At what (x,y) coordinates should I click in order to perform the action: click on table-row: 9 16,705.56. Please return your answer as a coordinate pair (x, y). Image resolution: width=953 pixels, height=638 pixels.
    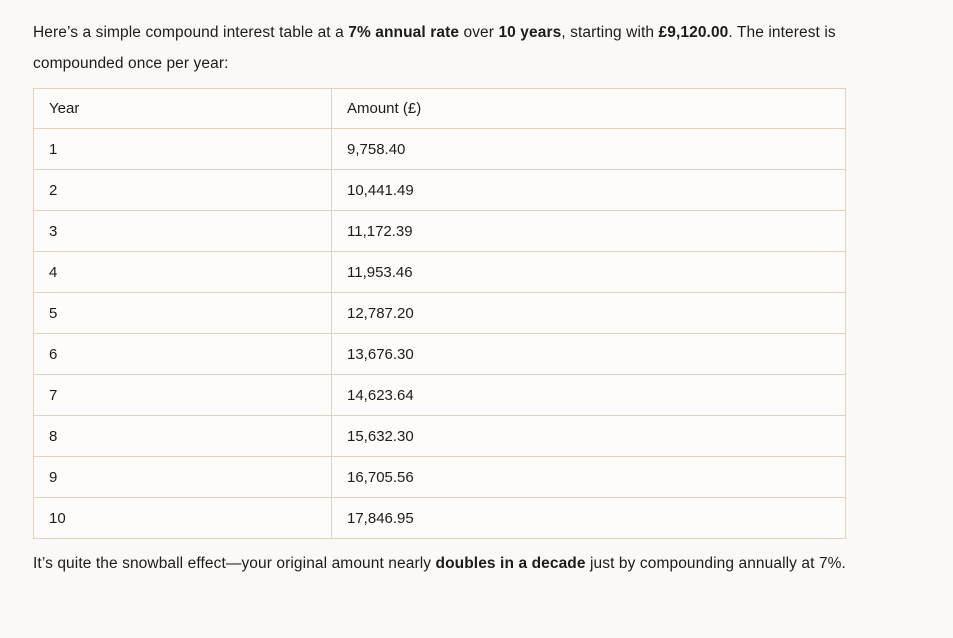
    Looking at the image, I should click on (439, 477).